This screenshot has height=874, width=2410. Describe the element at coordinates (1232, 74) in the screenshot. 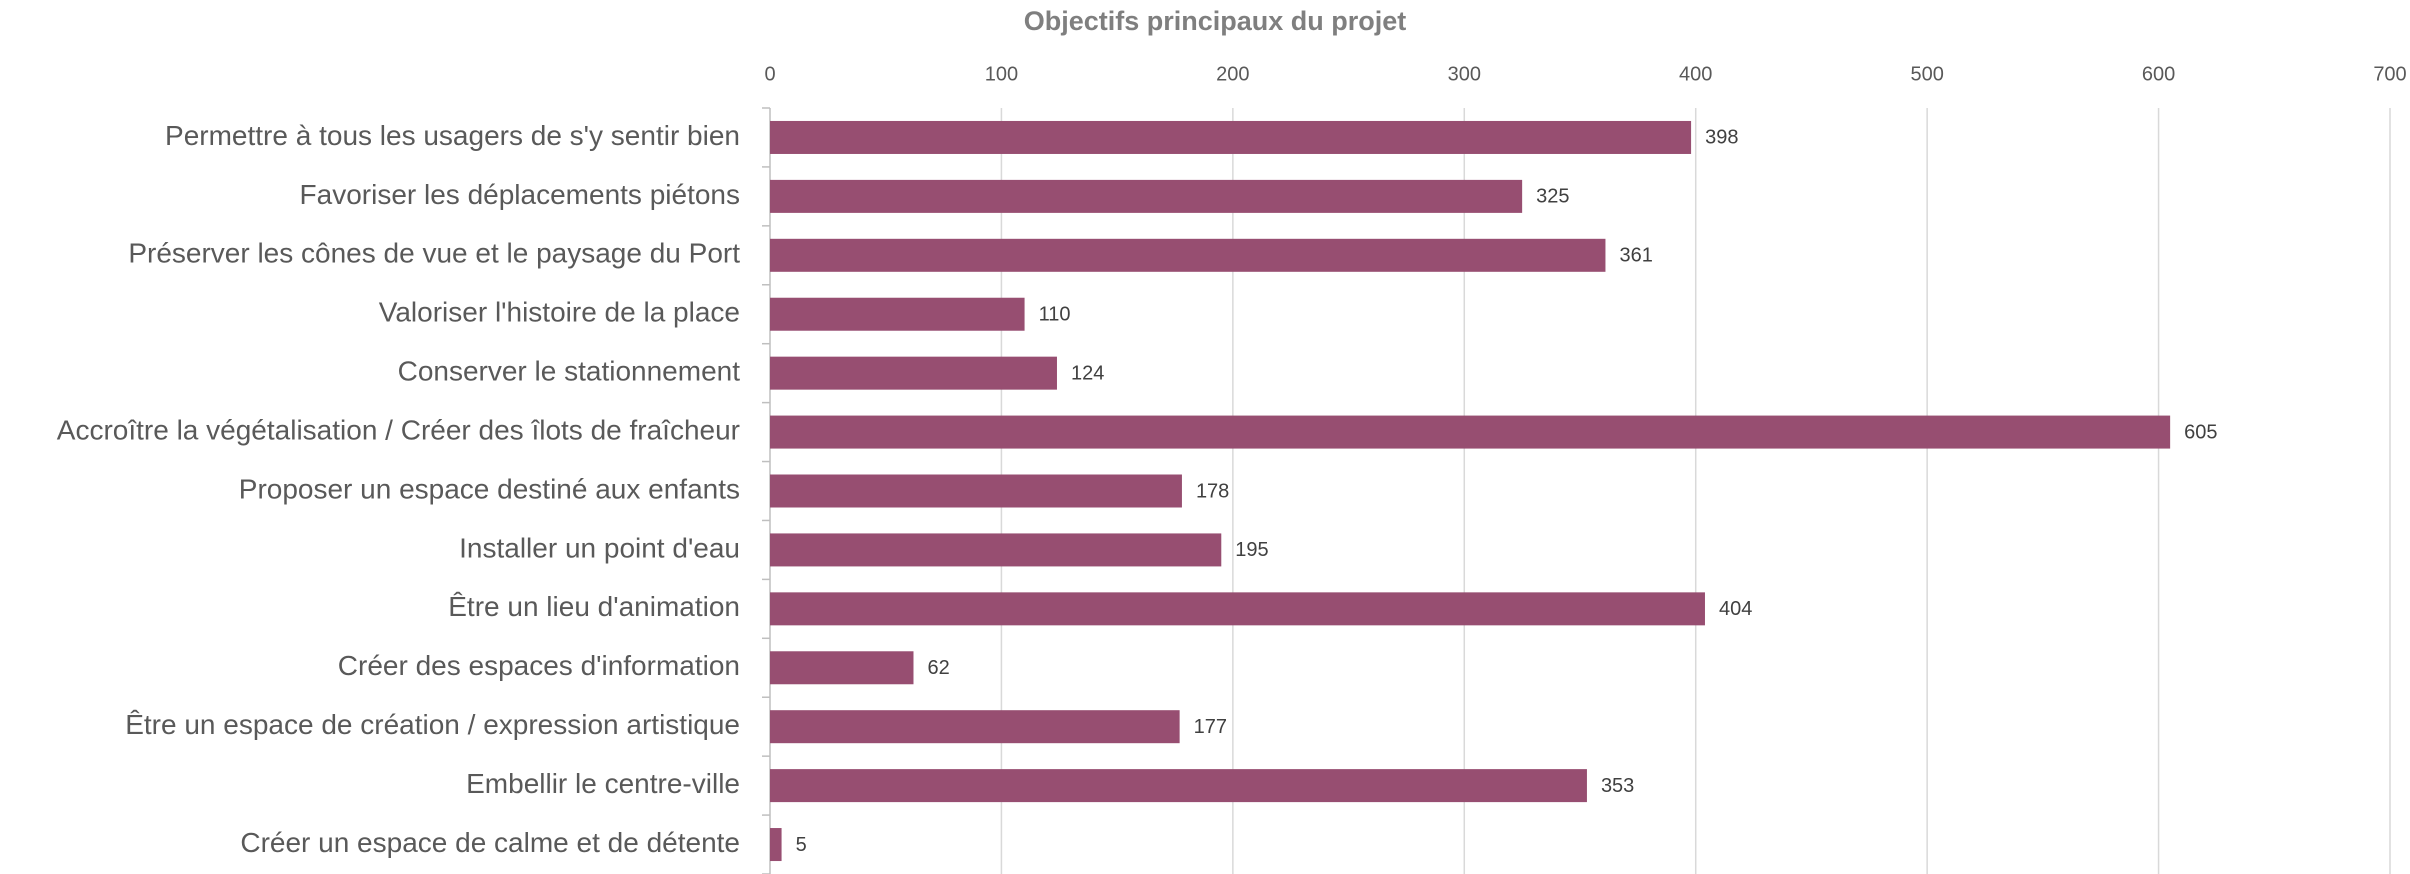

I see `x-tick-label: 200` at that location.